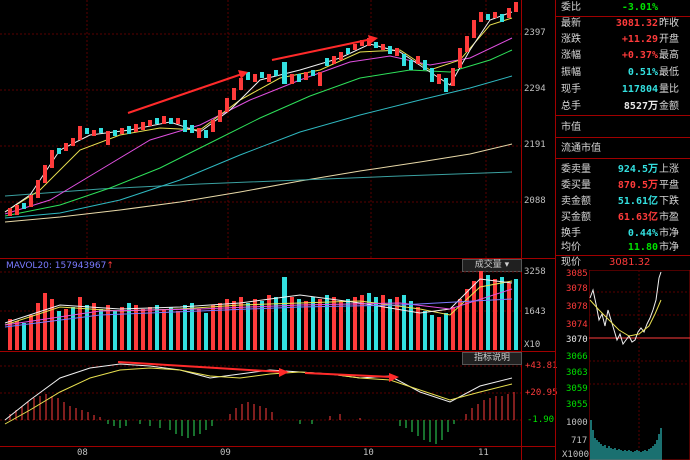 The height and width of the screenshot is (460, 690). I want to click on macd-tick: -1.90, so click(541, 420).